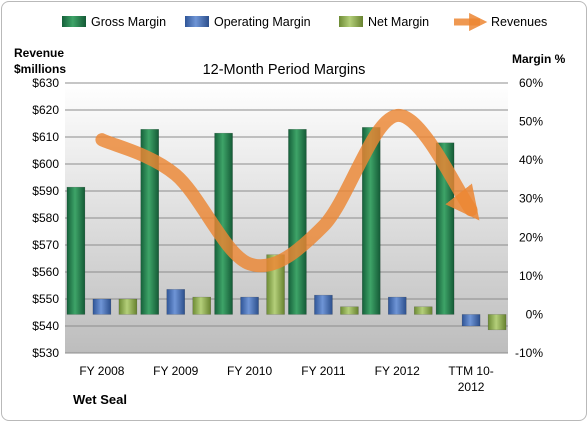  What do you see at coordinates (40, 69) in the screenshot?
I see `y-left-label-line2: $millions` at bounding box center [40, 69].